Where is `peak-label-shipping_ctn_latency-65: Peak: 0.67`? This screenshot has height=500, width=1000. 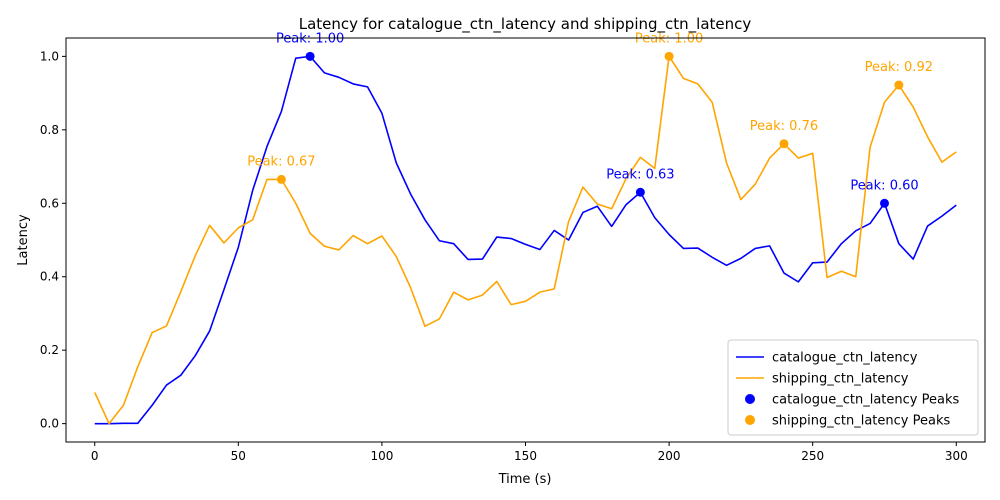
peak-label-shipping_ctn_latency-65: Peak: 0.67 is located at coordinates (281, 161).